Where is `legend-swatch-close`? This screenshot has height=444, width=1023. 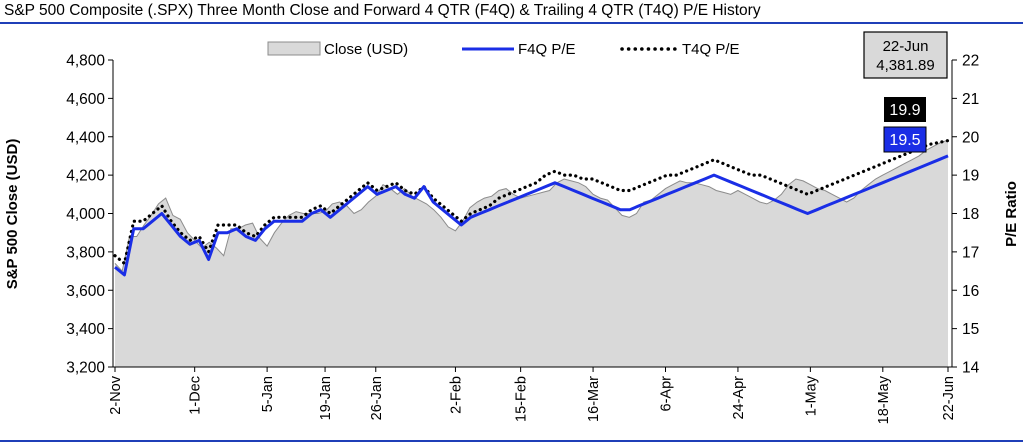
legend-swatch-close is located at coordinates (294, 48).